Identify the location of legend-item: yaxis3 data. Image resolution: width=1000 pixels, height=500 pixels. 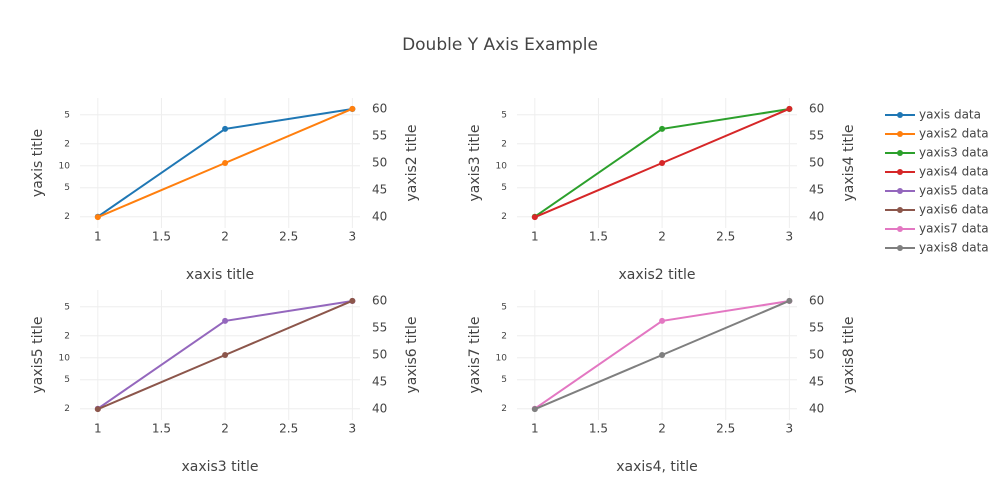
(937, 153).